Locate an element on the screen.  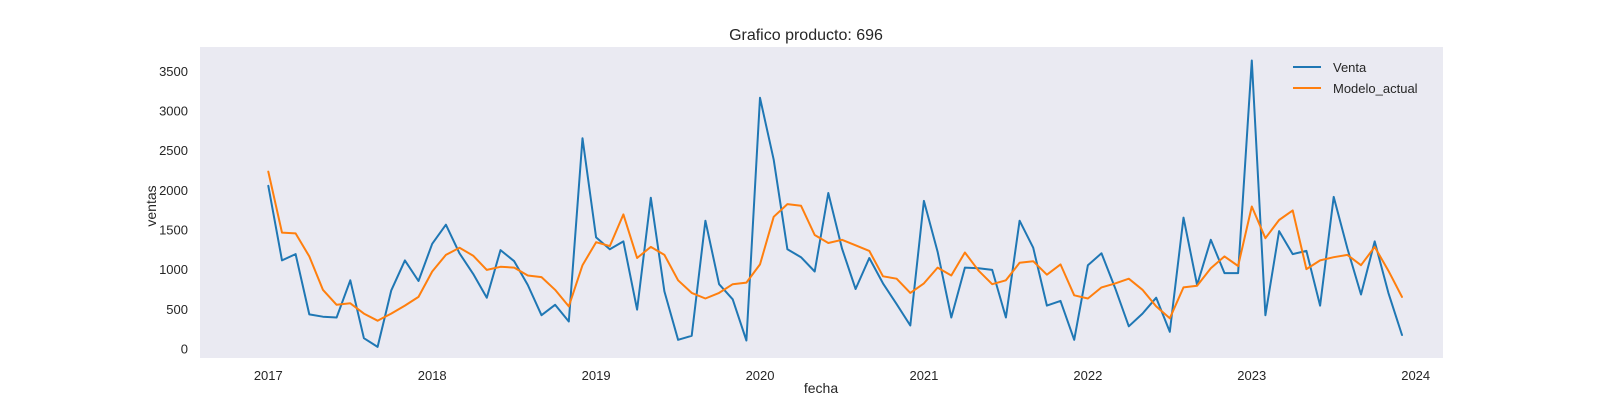
x-tick-label: 2021 is located at coordinates (923, 375).